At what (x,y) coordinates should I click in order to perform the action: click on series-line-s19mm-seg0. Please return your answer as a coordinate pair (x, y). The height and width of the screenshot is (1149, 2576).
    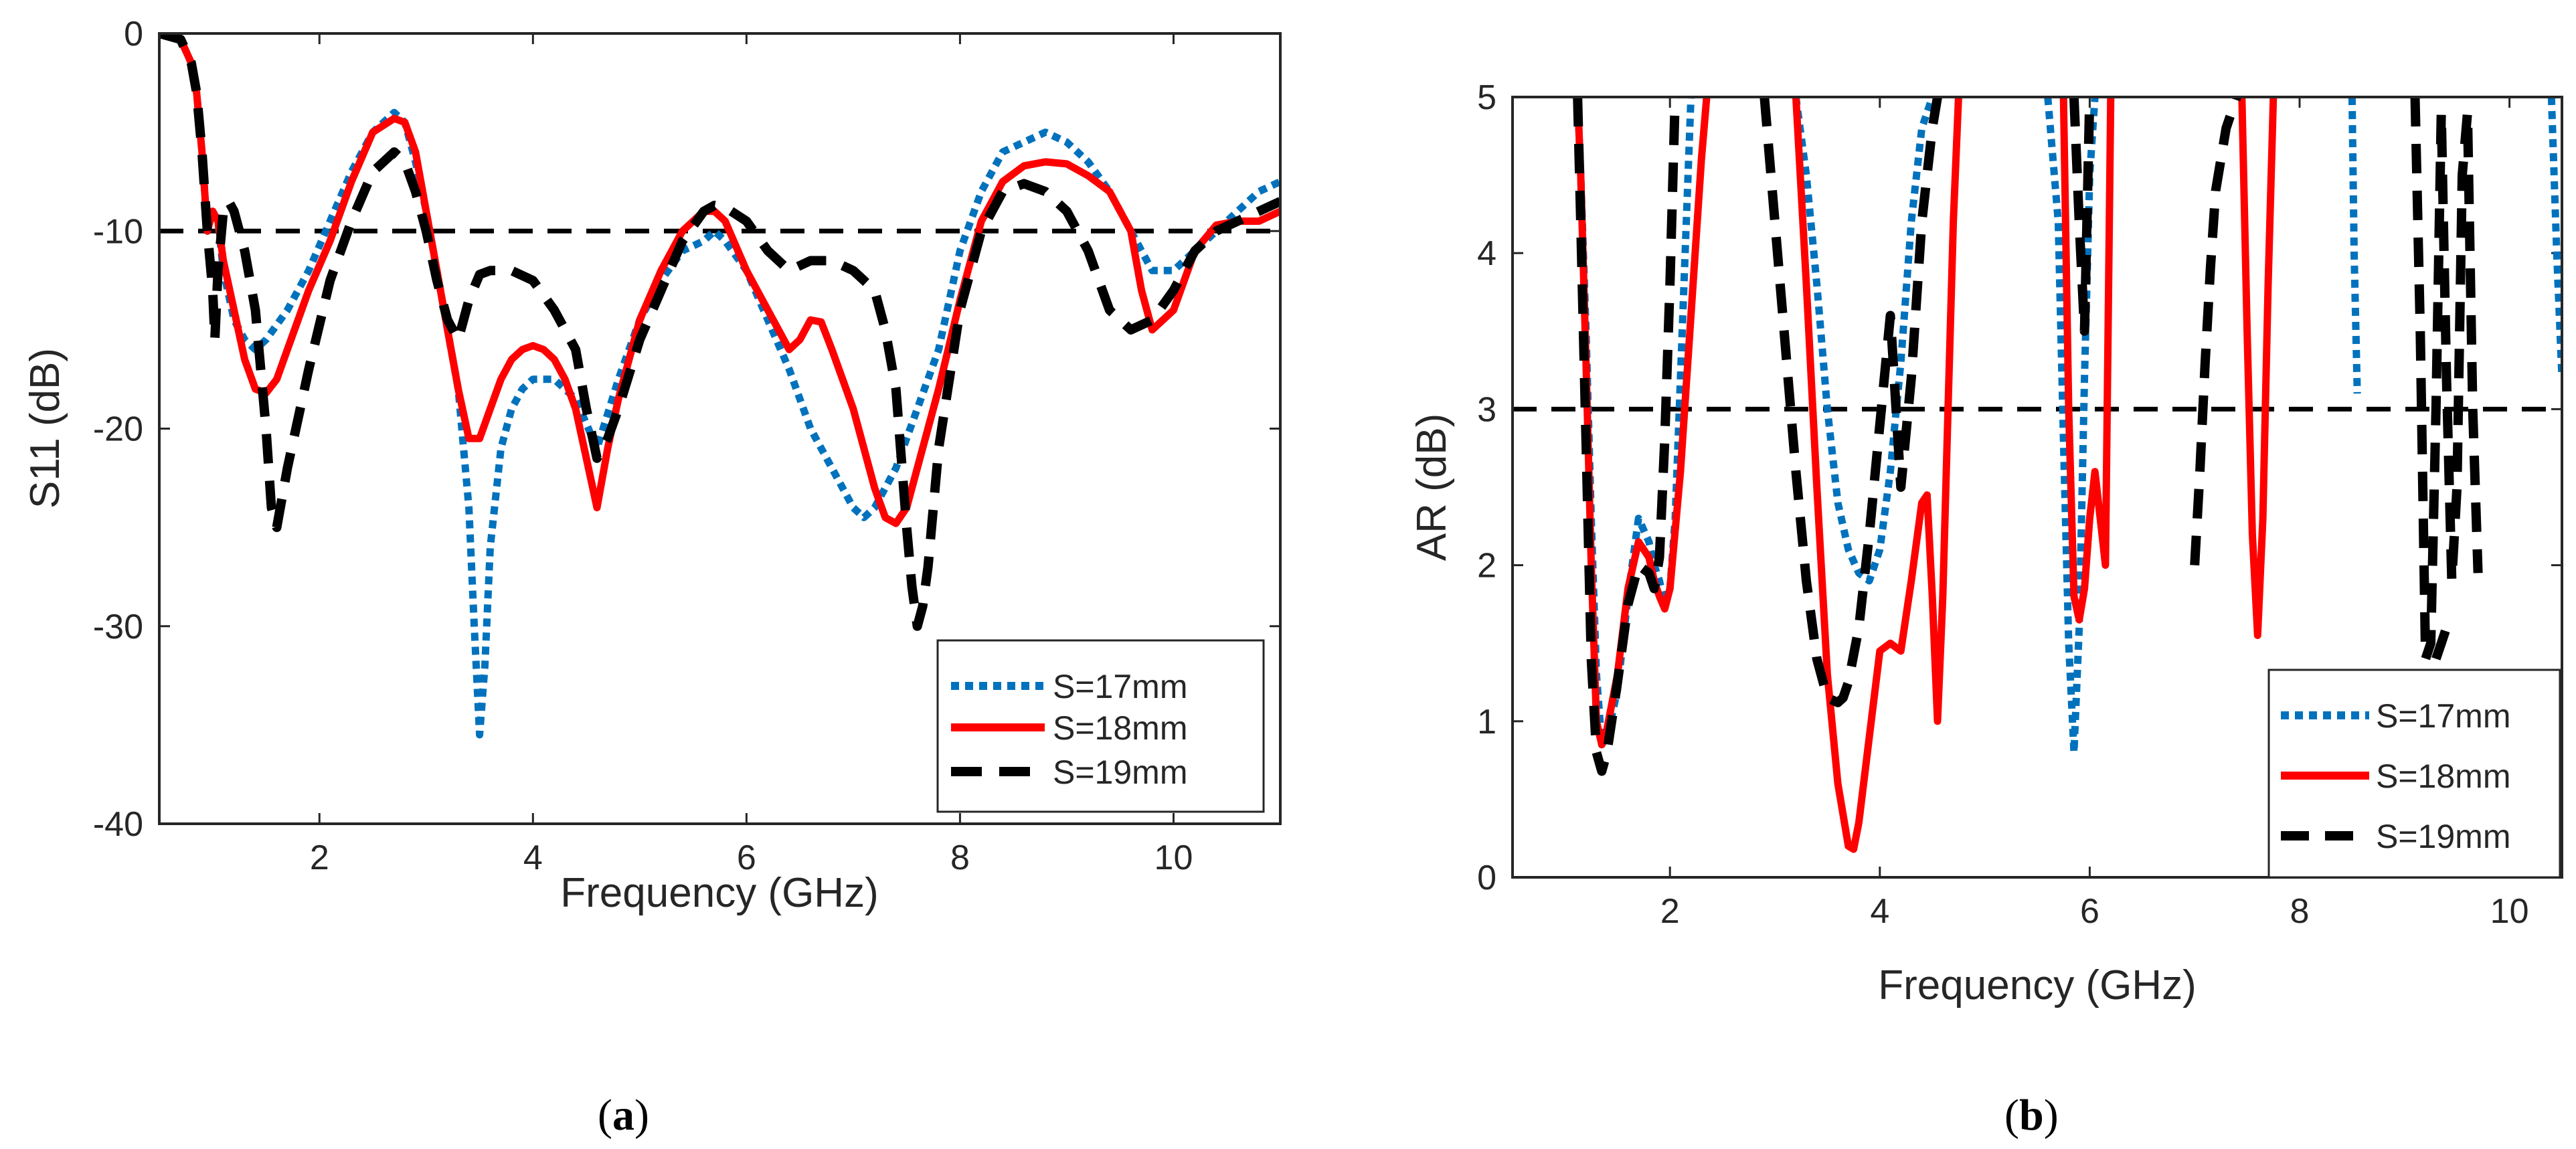
    Looking at the image, I should click on (1626, 437).